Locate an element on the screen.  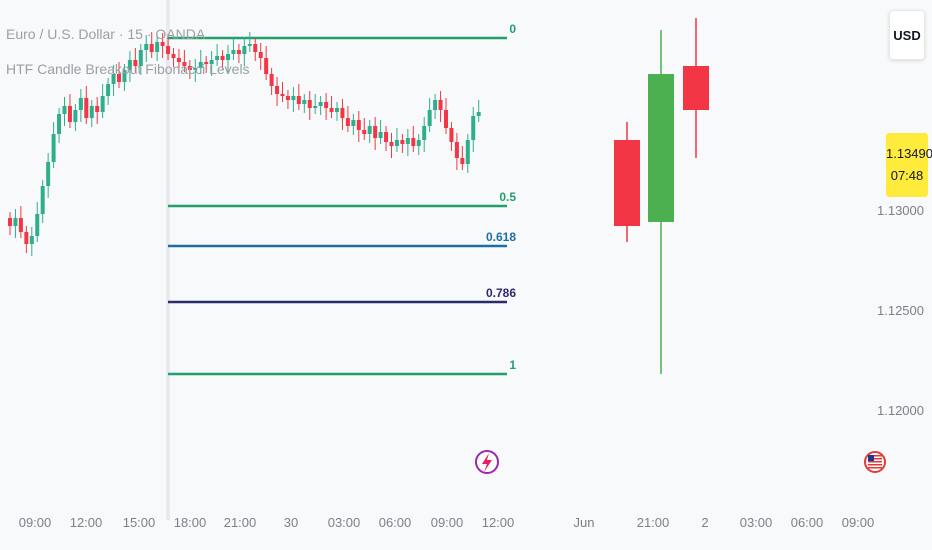
lightning-icon is located at coordinates (487, 462).